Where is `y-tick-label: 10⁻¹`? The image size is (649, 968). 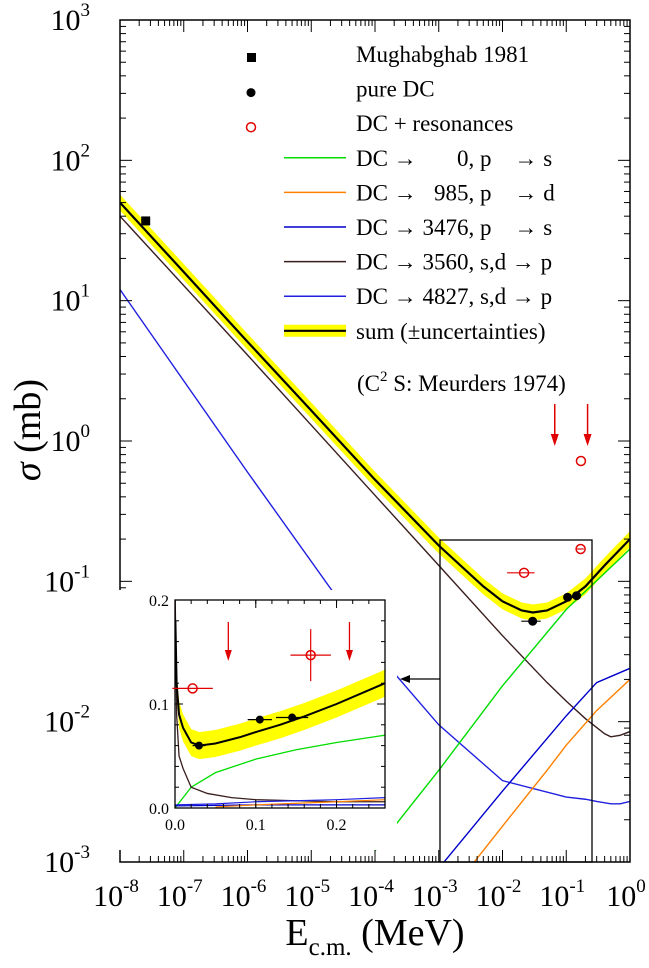
y-tick-label: 10⁻¹ is located at coordinates (67, 579).